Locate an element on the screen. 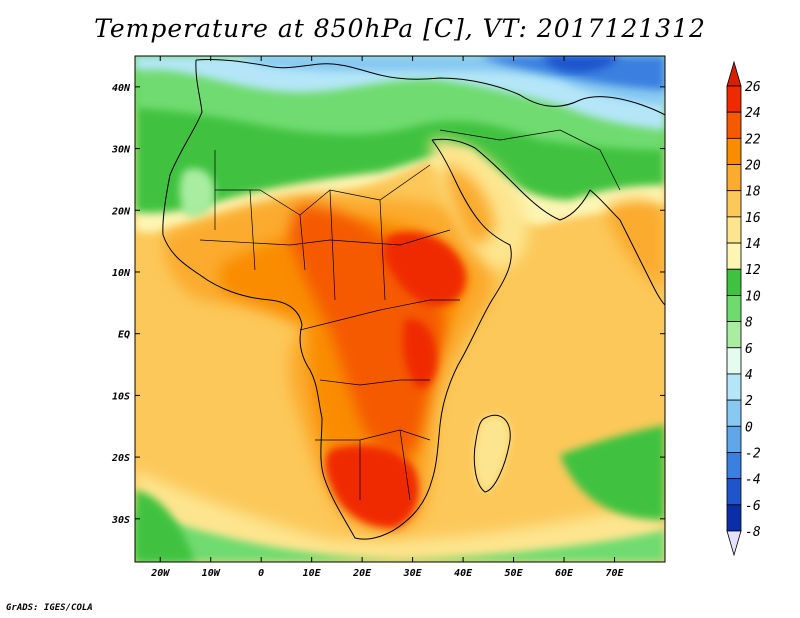 This screenshot has width=800, height=618. colorbar-bottom-arrow is located at coordinates (734, 543).